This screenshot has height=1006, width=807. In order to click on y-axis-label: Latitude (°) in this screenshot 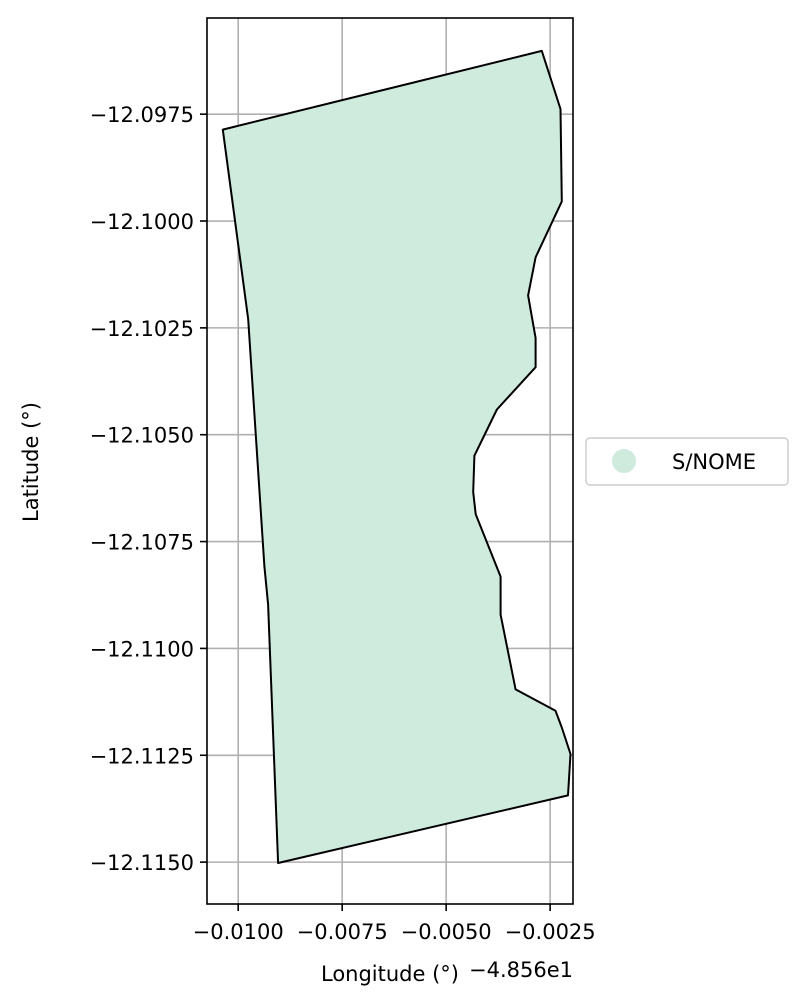, I will do `click(31, 462)`.